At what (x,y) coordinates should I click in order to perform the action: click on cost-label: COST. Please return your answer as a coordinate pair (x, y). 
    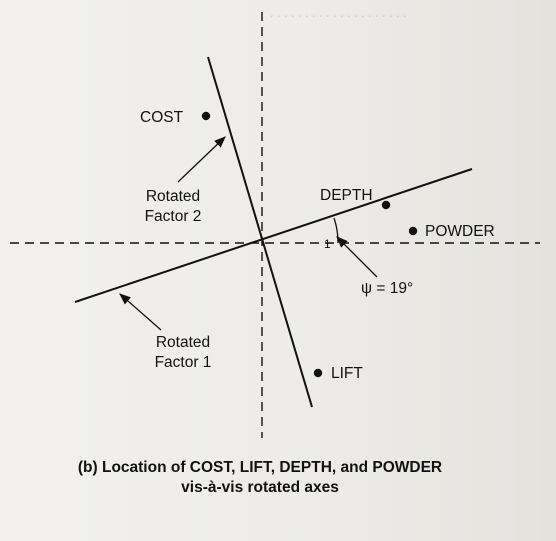
    Looking at the image, I should click on (162, 117).